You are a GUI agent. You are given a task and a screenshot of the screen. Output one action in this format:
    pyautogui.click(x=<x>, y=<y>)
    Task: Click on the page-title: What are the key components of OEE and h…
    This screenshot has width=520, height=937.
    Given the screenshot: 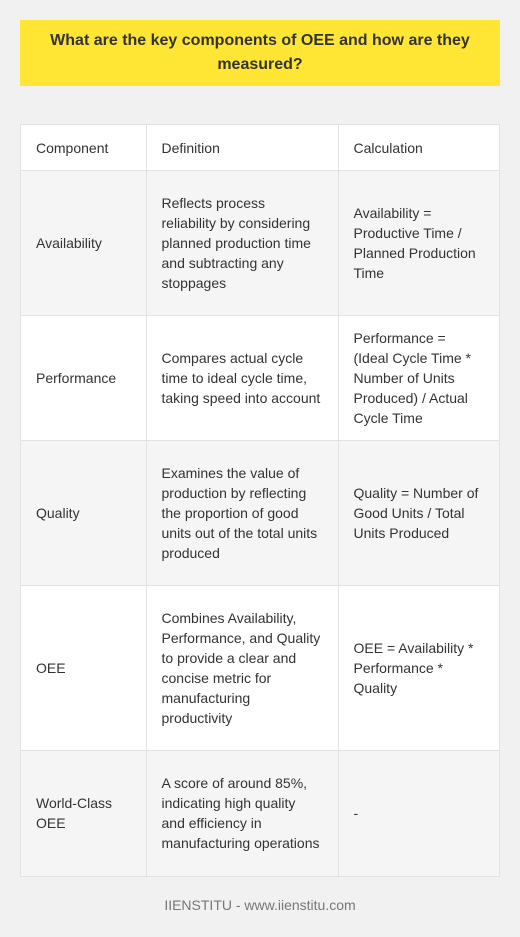 What is the action you would take?
    pyautogui.click(x=260, y=52)
    